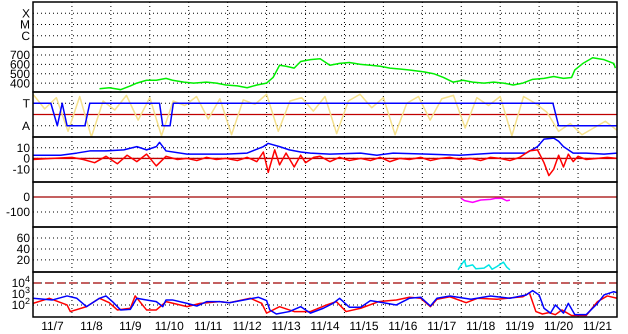 The height and width of the screenshot is (334, 628). Describe the element at coordinates (130, 326) in the screenshot. I see `x-tick-label: 11/9` at that location.